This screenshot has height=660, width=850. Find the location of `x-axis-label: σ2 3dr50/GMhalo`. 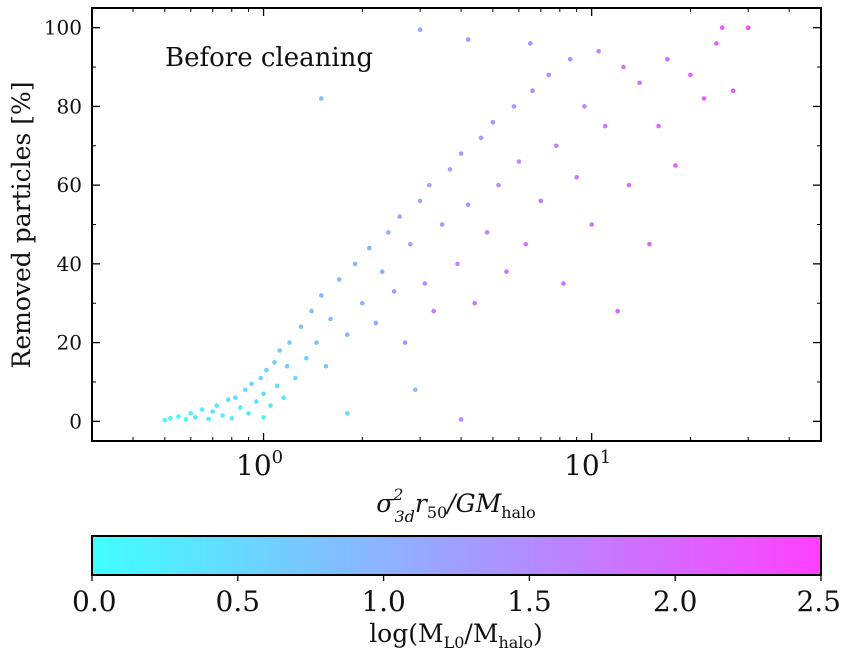

x-axis-label: σ2 3dr50/GMhalo is located at coordinates (456, 505).